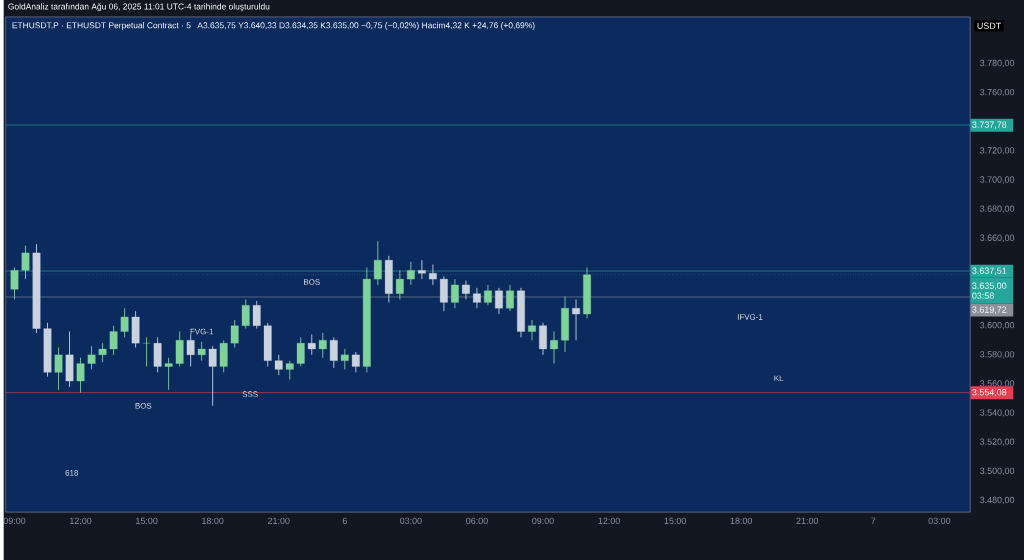 This screenshot has width=1024, height=560. I want to click on y-tick-label: 3.660,00, so click(997, 238).